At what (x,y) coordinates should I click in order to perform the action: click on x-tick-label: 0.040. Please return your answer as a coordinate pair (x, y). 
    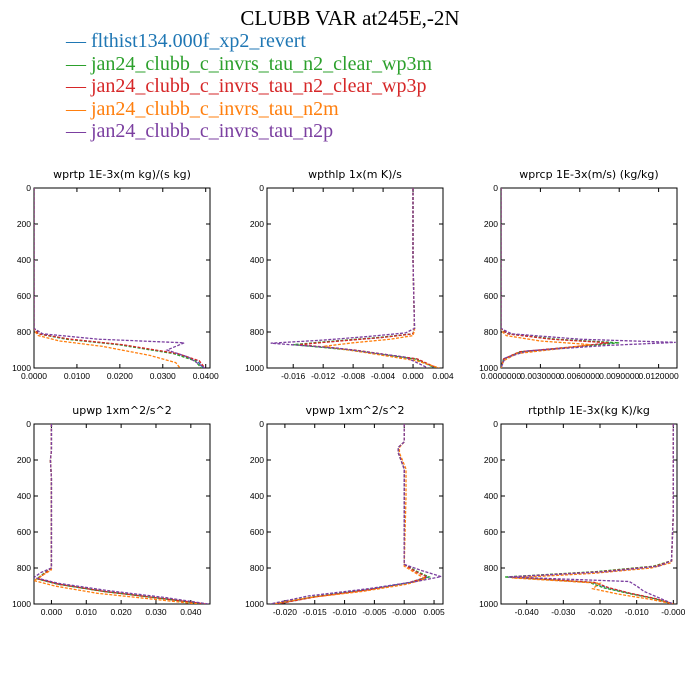
    Looking at the image, I should click on (191, 612).